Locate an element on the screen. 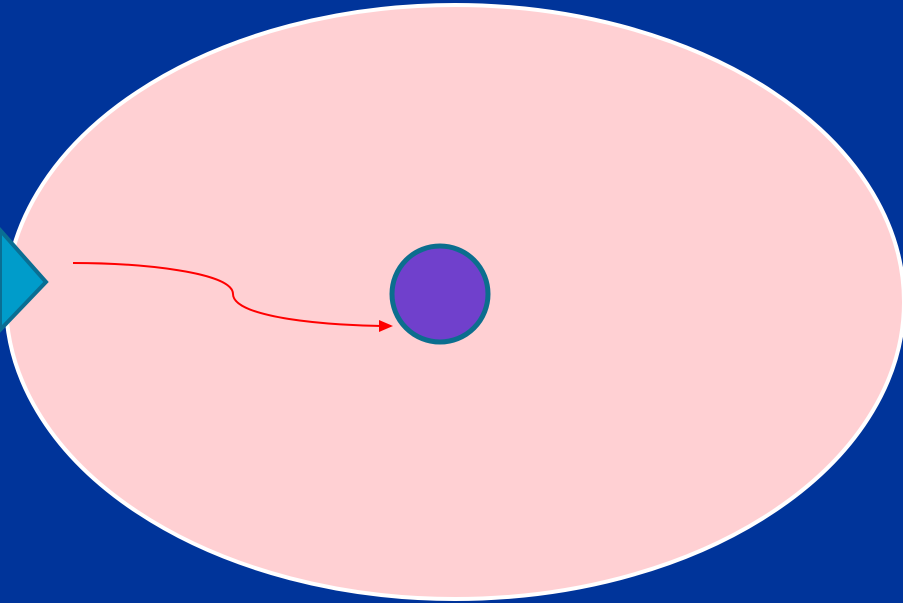 The width and height of the screenshot is (903, 603). target-circle is located at coordinates (440, 294).